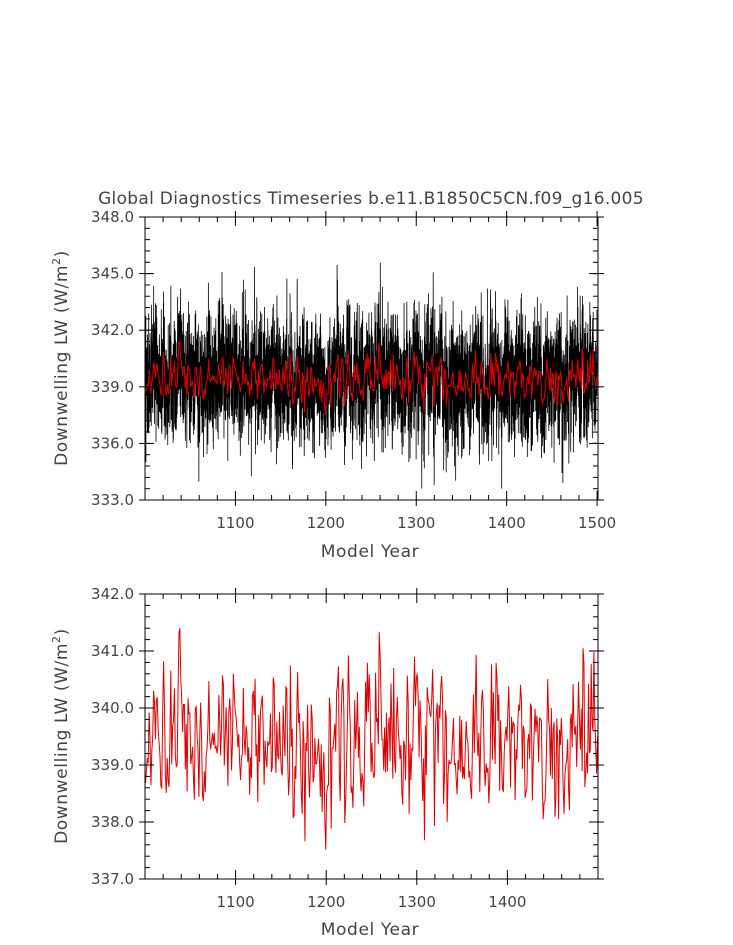  I want to click on top-y-axis-label-superscript: 2, so click(56, 261).